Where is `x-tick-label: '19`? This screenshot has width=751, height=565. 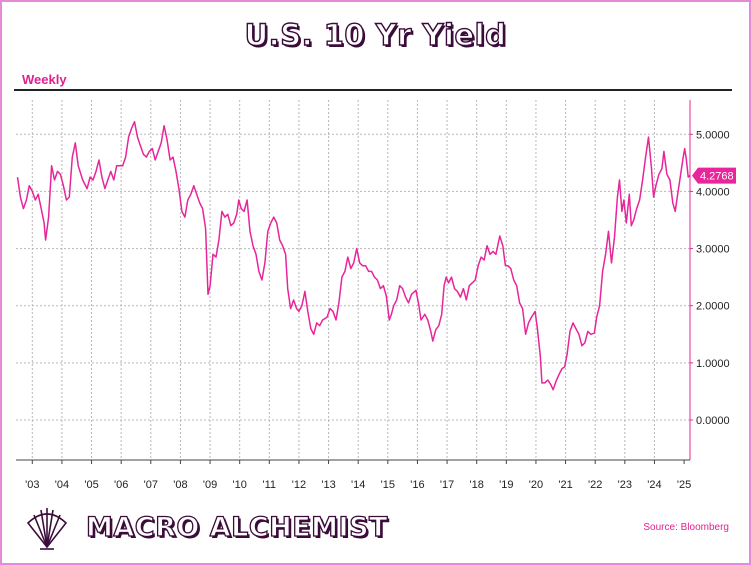
x-tick-label: '19 is located at coordinates (506, 485).